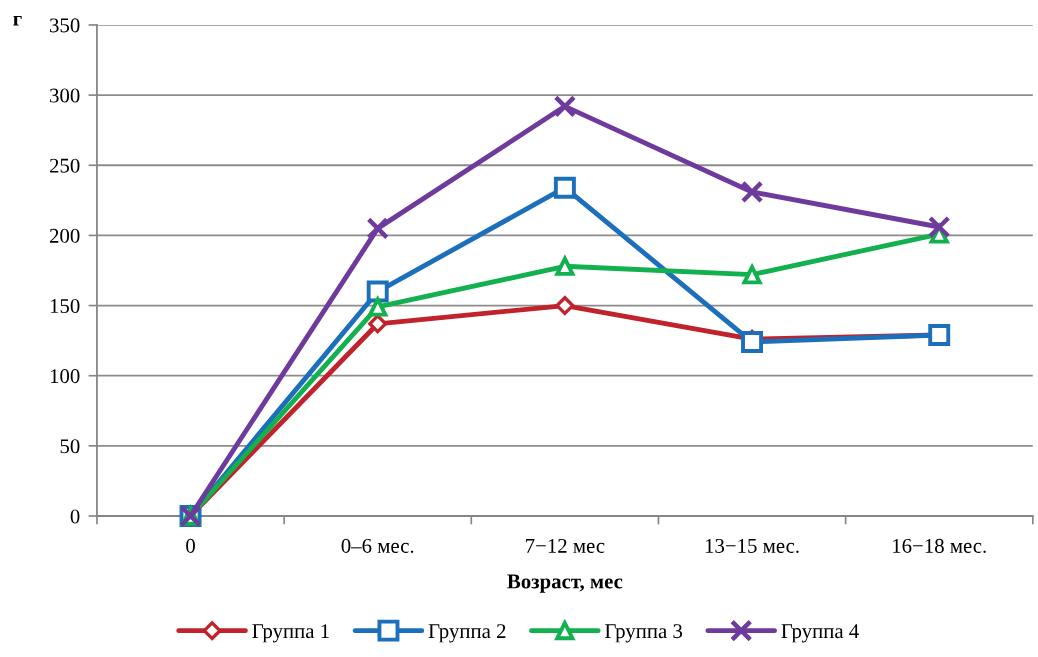  What do you see at coordinates (377, 545) in the screenshot?
I see `x-tick-label: 0–6 мес.` at bounding box center [377, 545].